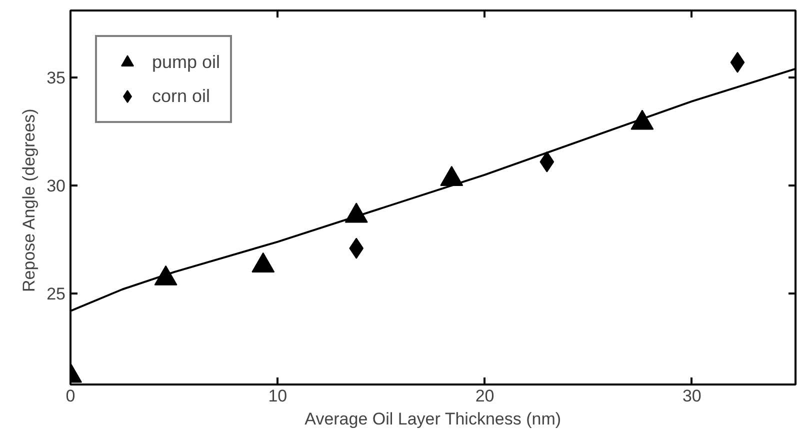 Image resolution: width=797 pixels, height=444 pixels. What do you see at coordinates (181, 96) in the screenshot?
I see `legend-label: corn oil` at bounding box center [181, 96].